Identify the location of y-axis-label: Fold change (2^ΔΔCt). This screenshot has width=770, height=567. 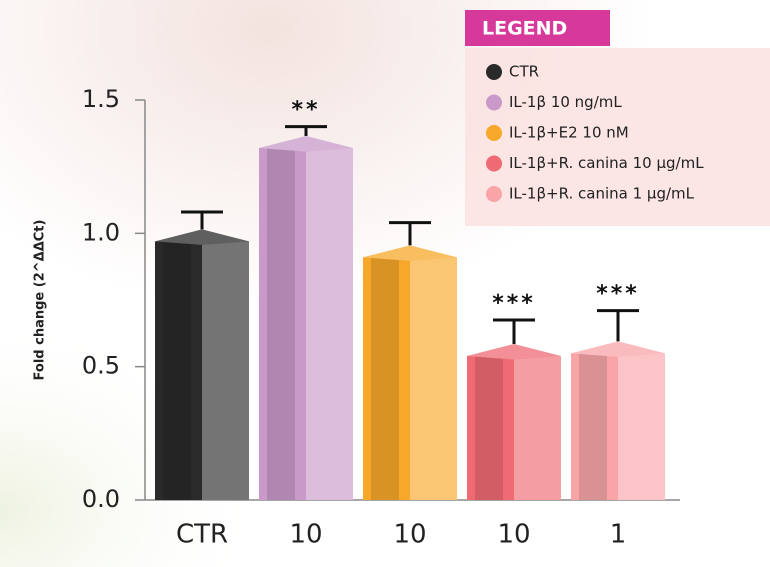
(40, 300).